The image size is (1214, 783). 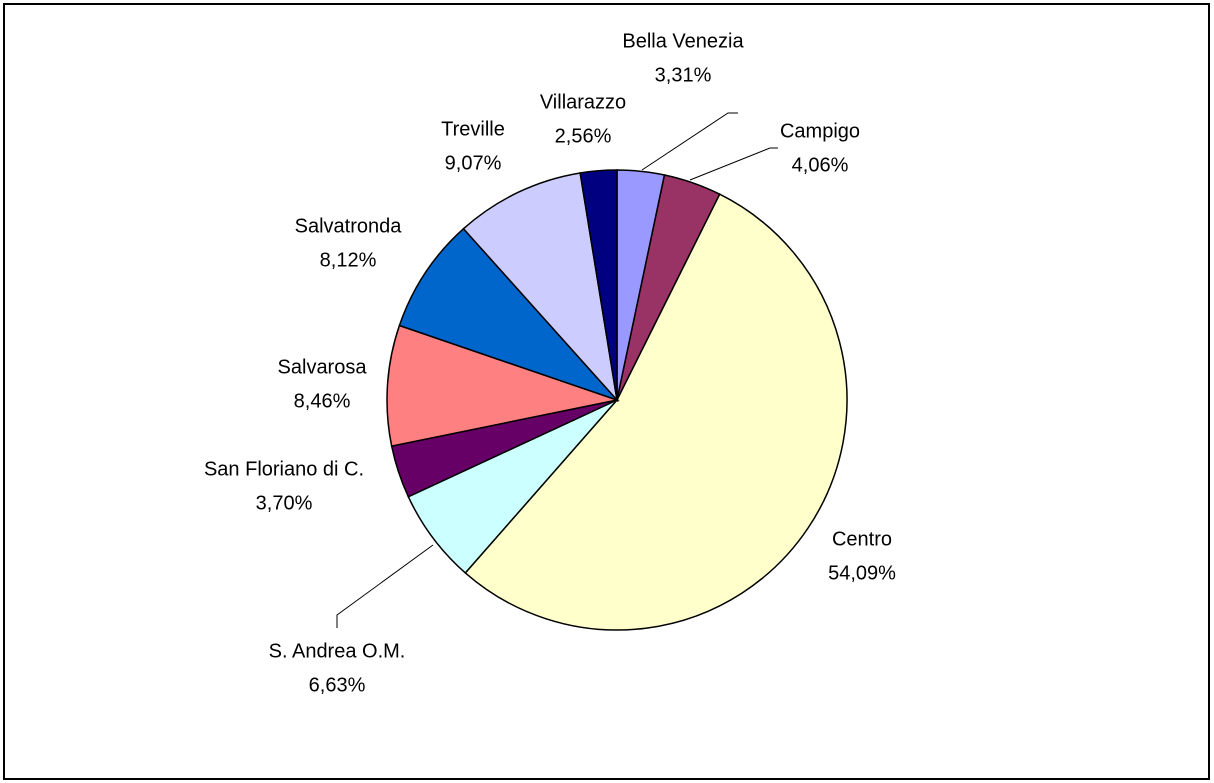 What do you see at coordinates (862, 539) in the screenshot?
I see `slice-label: Centro` at bounding box center [862, 539].